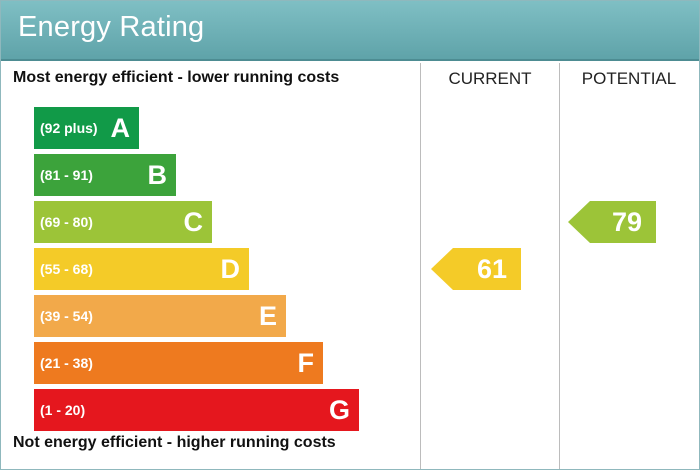  I want to click on current-column-header: CURRENT, so click(490, 78).